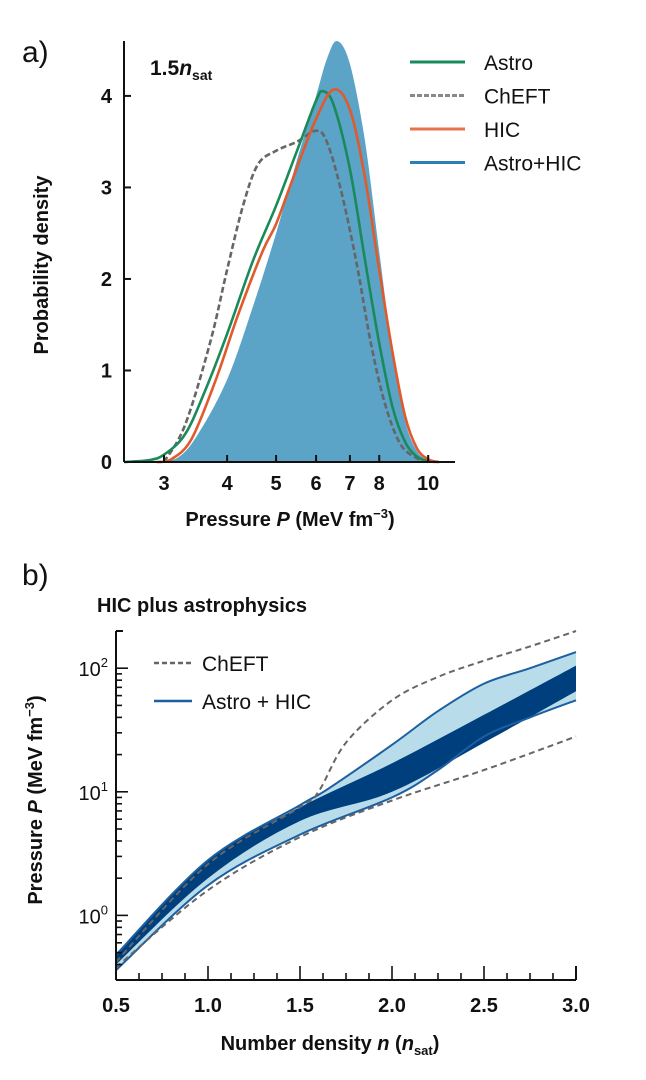 This screenshot has height=1080, width=646. I want to click on y-tick-label: 10¹, so click(93, 792).